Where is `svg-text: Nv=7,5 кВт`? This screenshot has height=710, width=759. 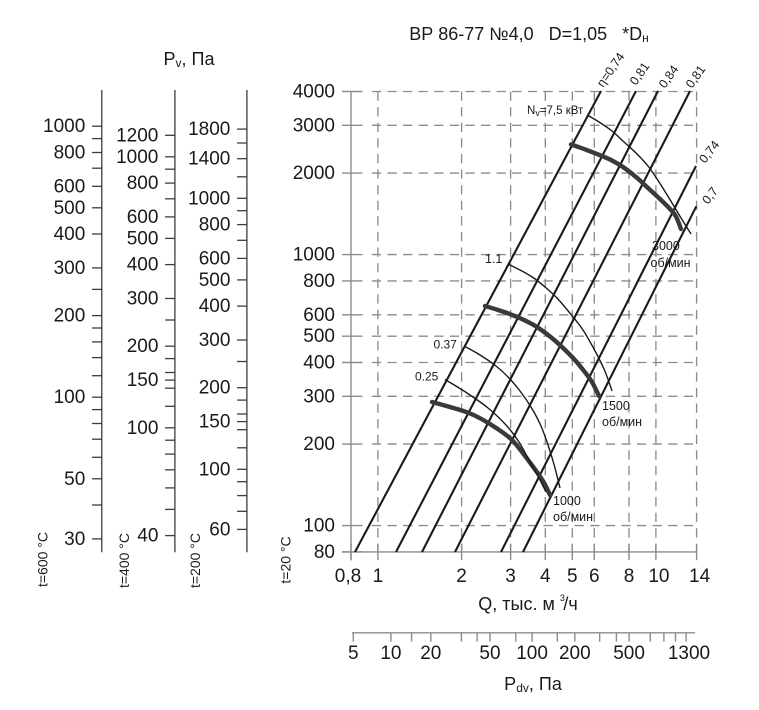 svg-text: Nv=7,5 кВт is located at coordinates (555, 111).